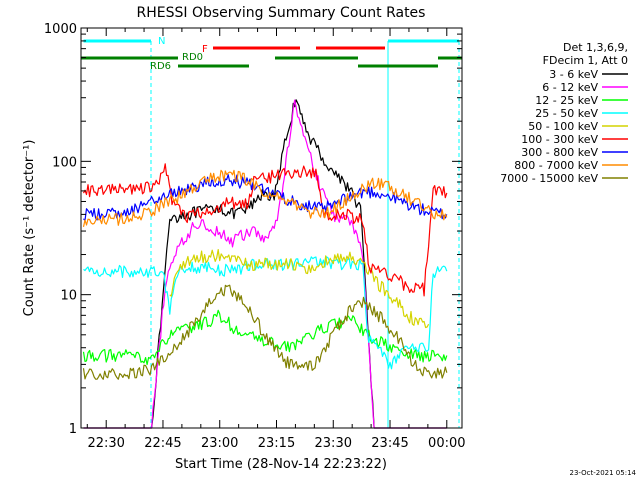 The height and width of the screenshot is (480, 640). What do you see at coordinates (559, 152) in the screenshot?
I see `legend-label: 300 - 800 keV` at bounding box center [559, 152].